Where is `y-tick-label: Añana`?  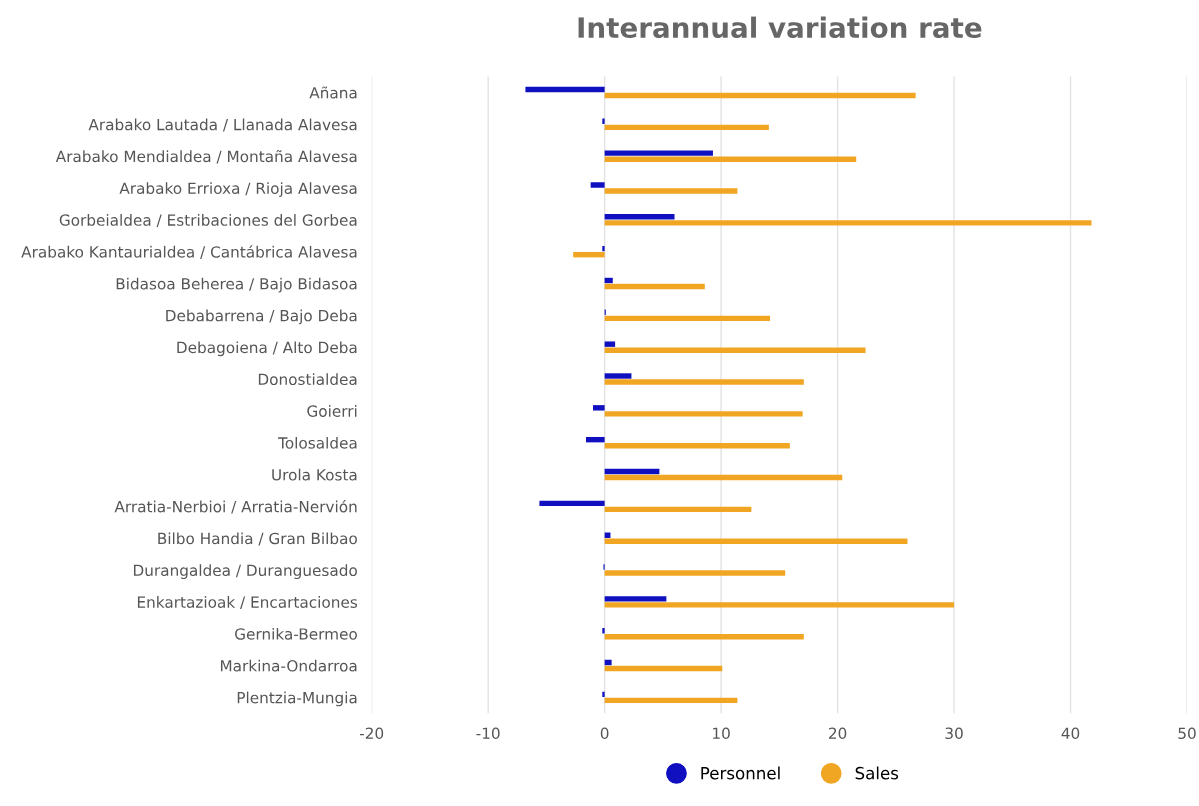
y-tick-label: Añana is located at coordinates (333, 92).